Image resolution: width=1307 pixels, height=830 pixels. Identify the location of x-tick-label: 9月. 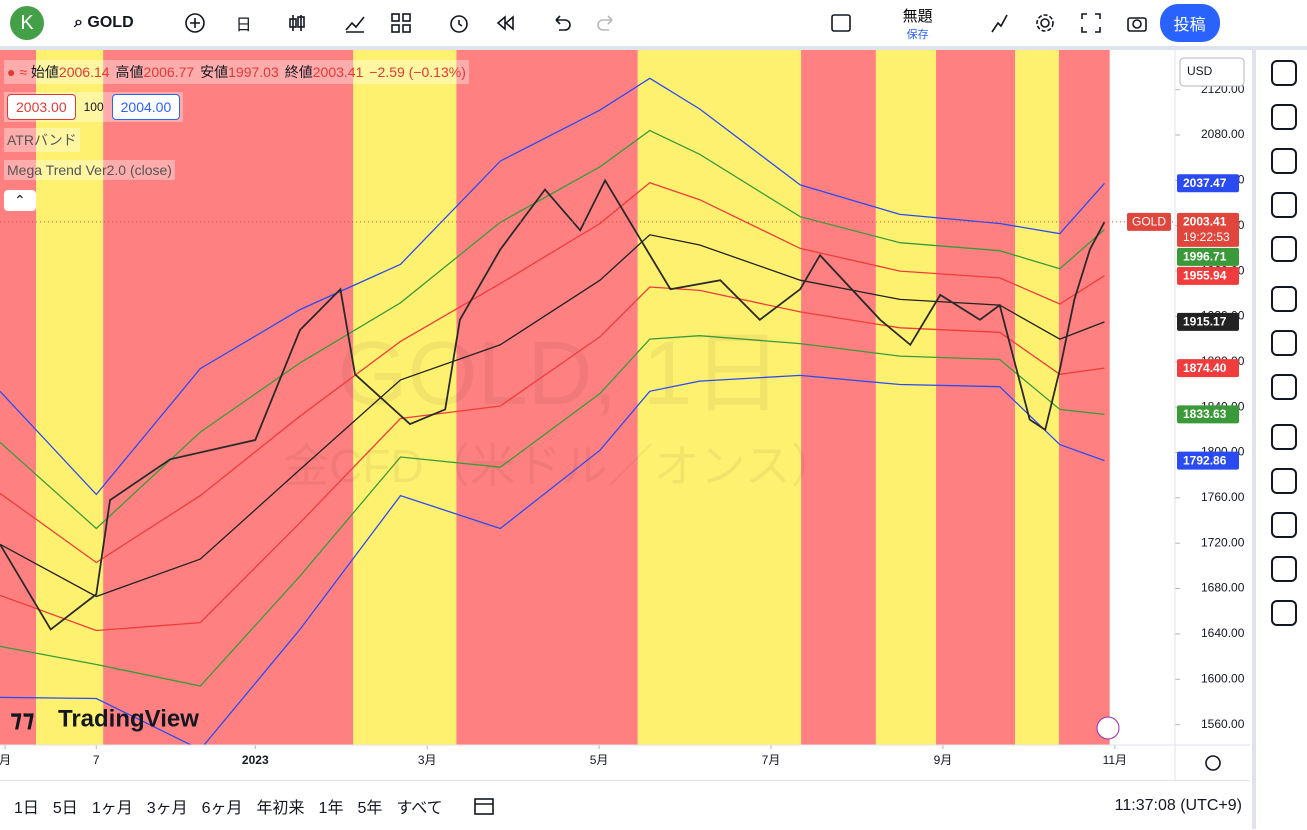
(943, 760).